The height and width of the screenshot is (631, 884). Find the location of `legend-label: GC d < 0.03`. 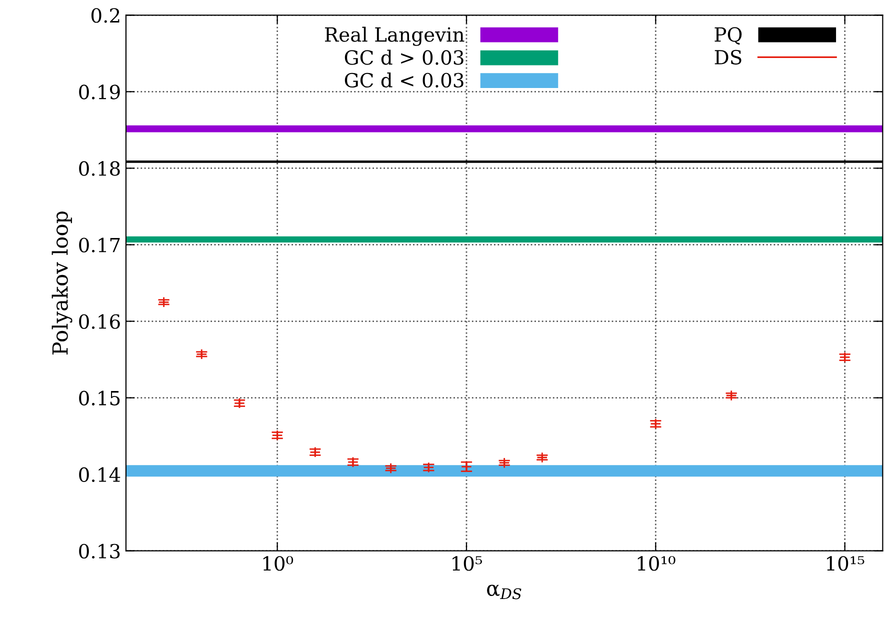

legend-label: GC d < 0.03 is located at coordinates (404, 80).